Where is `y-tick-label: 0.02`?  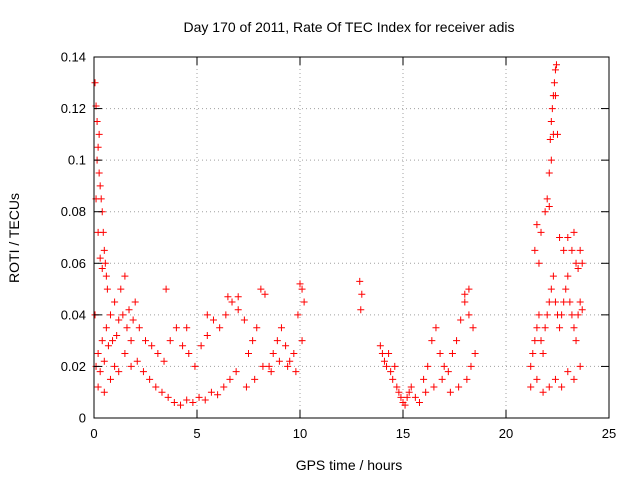
y-tick-label: 0.02 is located at coordinates (73, 366).